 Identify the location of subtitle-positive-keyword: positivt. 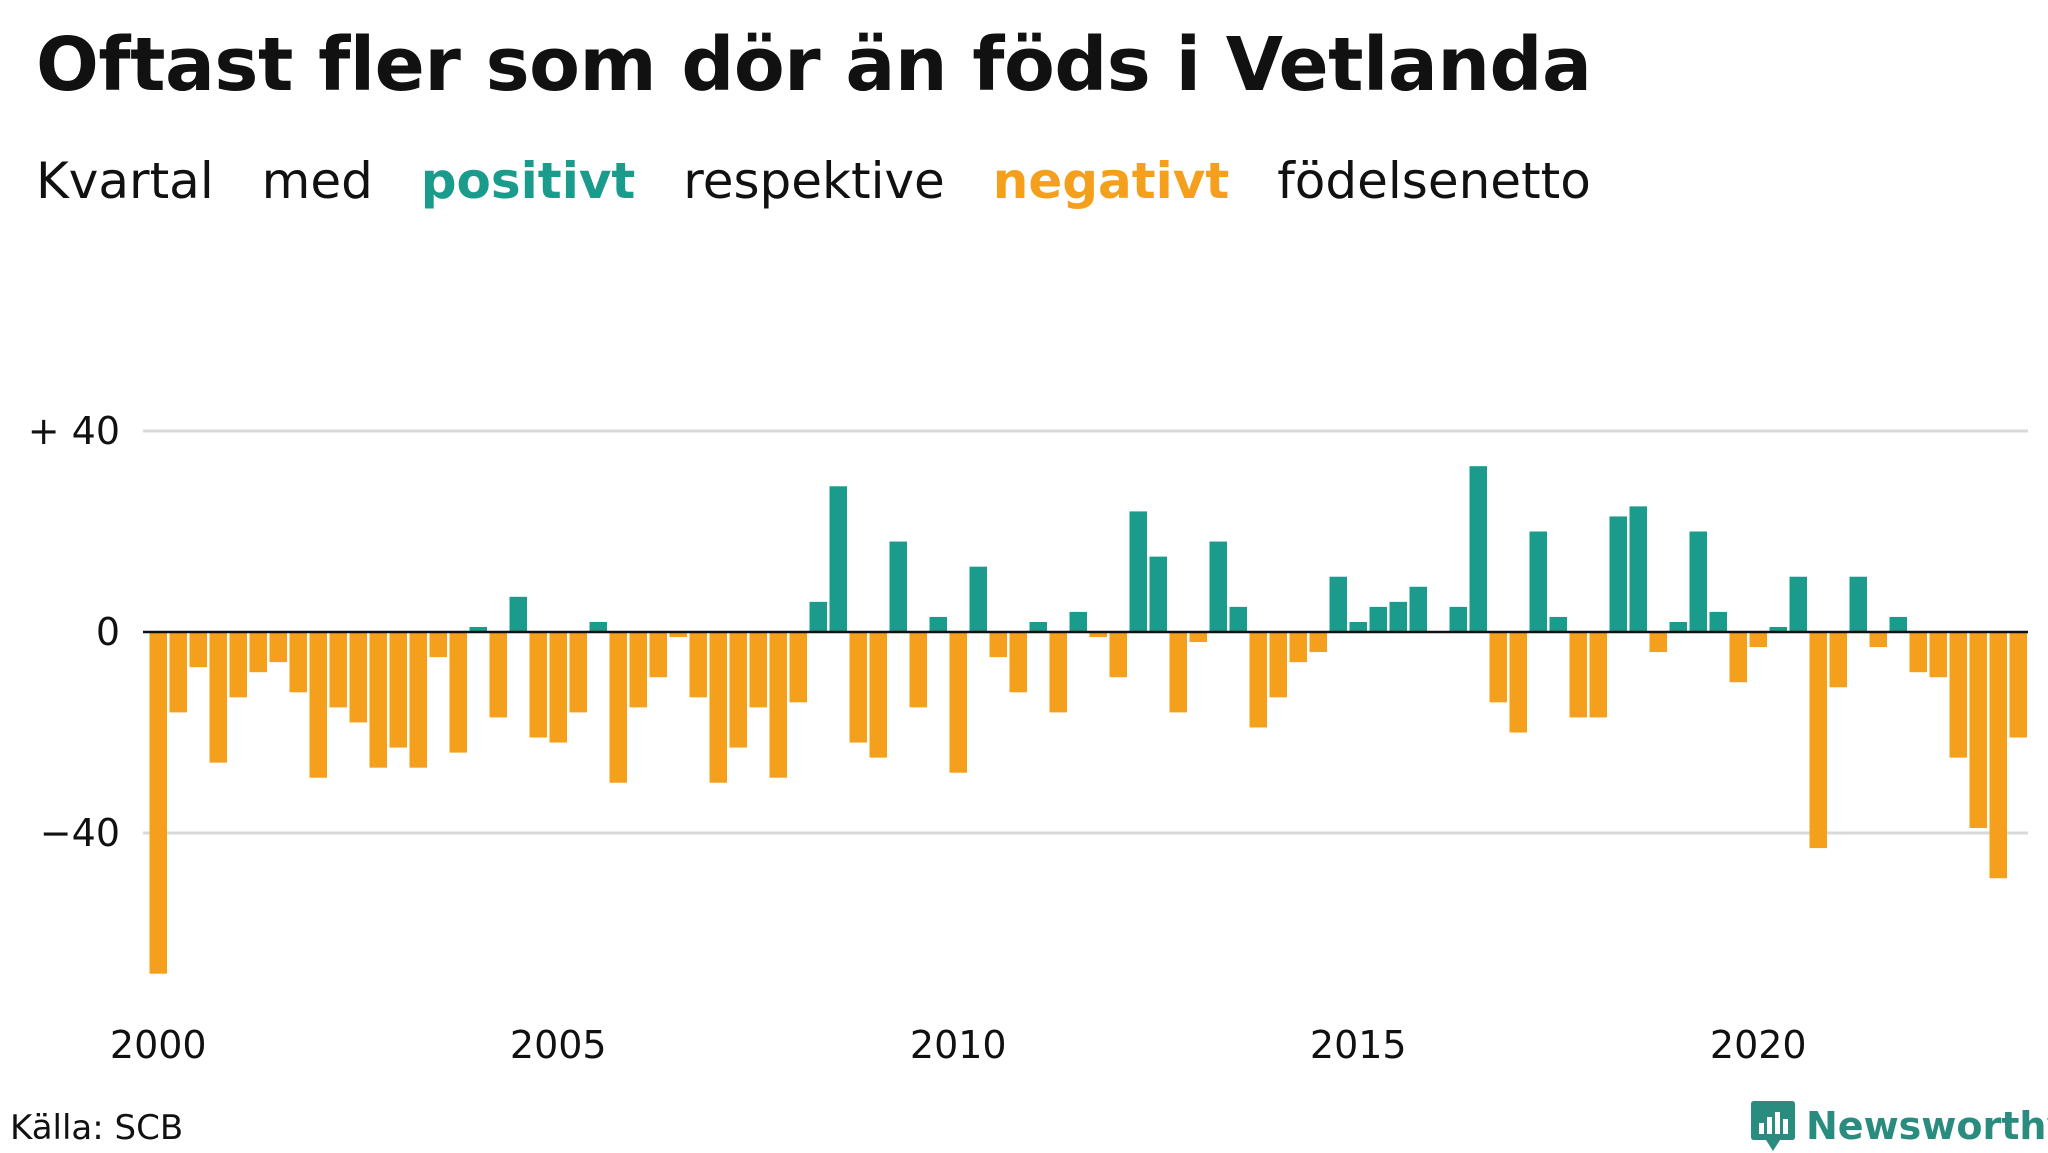
(528, 181).